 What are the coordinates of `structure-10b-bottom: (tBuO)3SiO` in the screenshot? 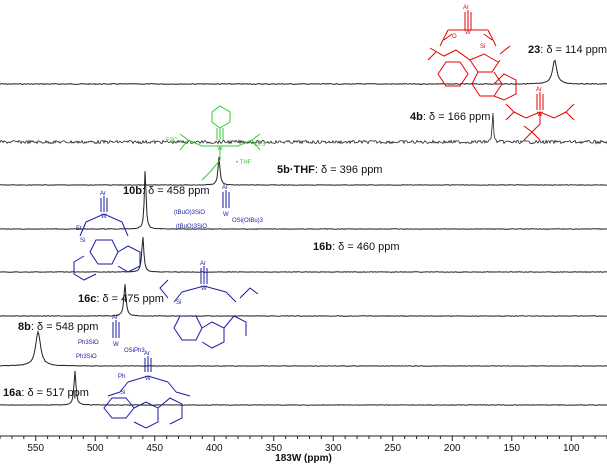 It's located at (191, 227).